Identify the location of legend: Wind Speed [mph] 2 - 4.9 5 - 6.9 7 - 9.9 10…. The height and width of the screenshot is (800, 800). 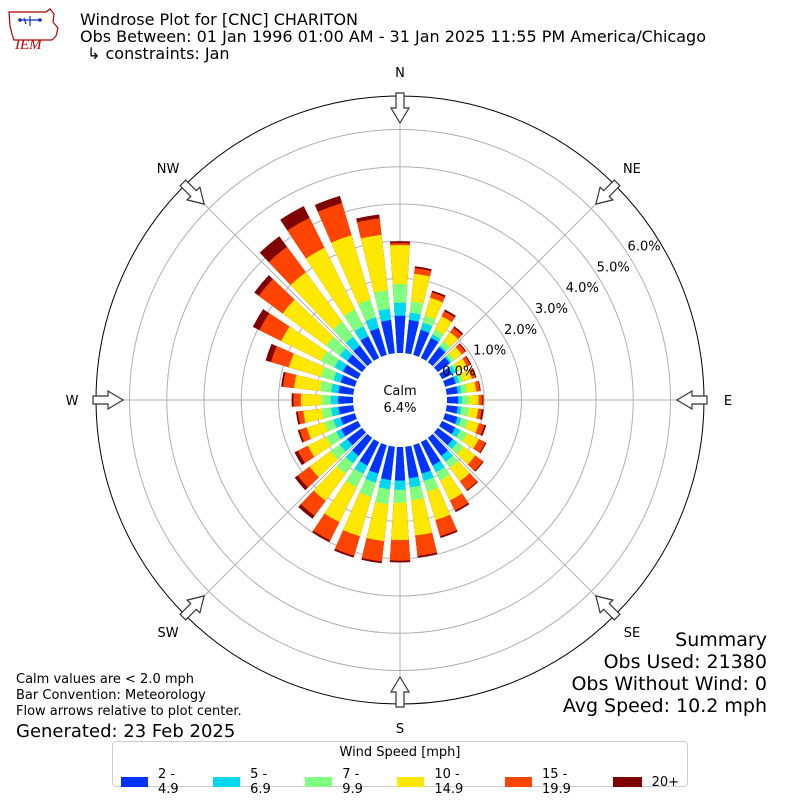
(400, 769).